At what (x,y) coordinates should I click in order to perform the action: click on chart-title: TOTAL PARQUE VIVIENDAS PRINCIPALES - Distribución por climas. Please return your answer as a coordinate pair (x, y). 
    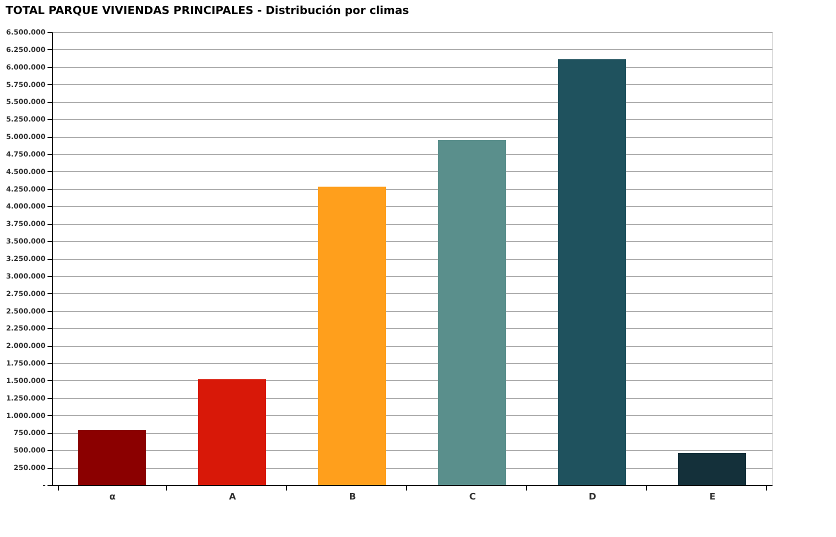
    Looking at the image, I should click on (208, 10).